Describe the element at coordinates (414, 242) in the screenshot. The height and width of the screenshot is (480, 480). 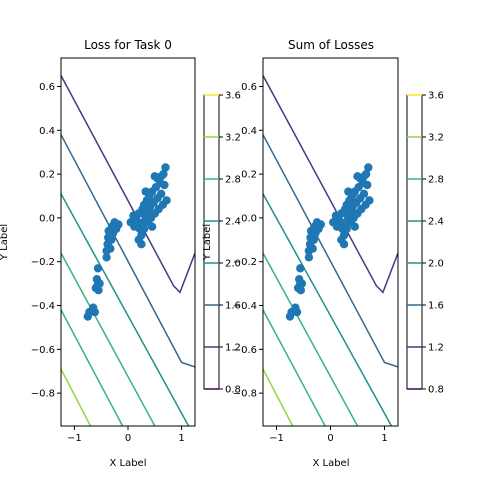
I see `colorbar-frame` at that location.